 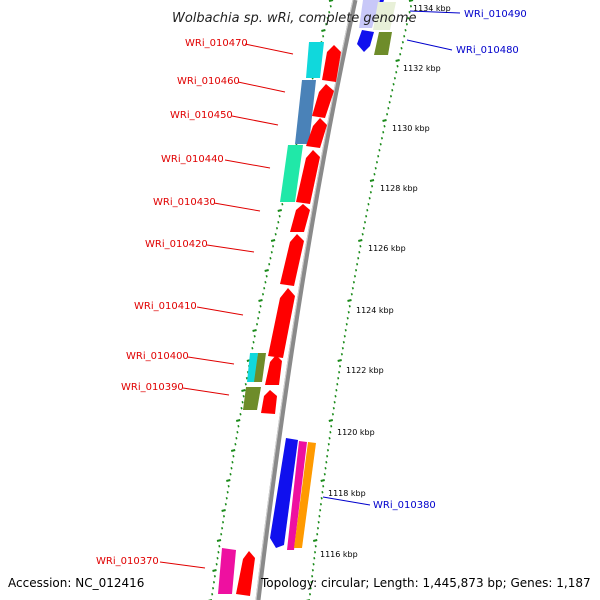 What do you see at coordinates (216, 43) in the screenshot?
I see `gene-label: WRi_010470` at bounding box center [216, 43].